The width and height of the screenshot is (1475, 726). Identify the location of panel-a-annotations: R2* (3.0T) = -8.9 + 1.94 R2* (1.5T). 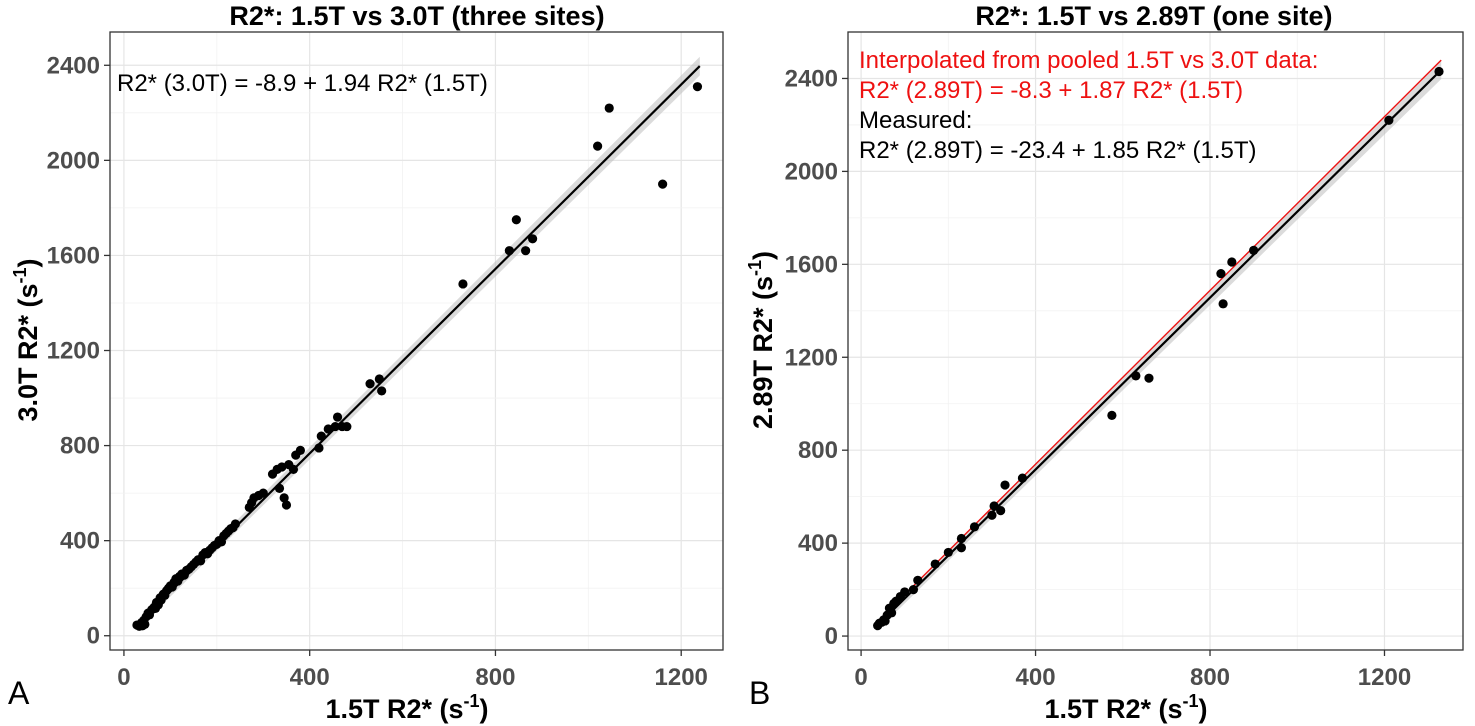
(302, 83).